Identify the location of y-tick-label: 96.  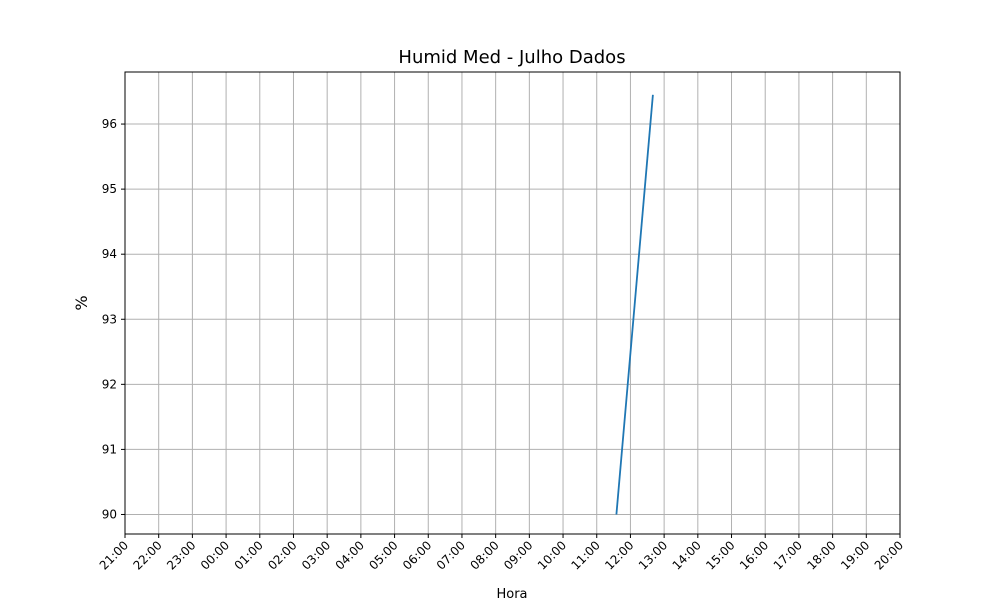
(109, 124).